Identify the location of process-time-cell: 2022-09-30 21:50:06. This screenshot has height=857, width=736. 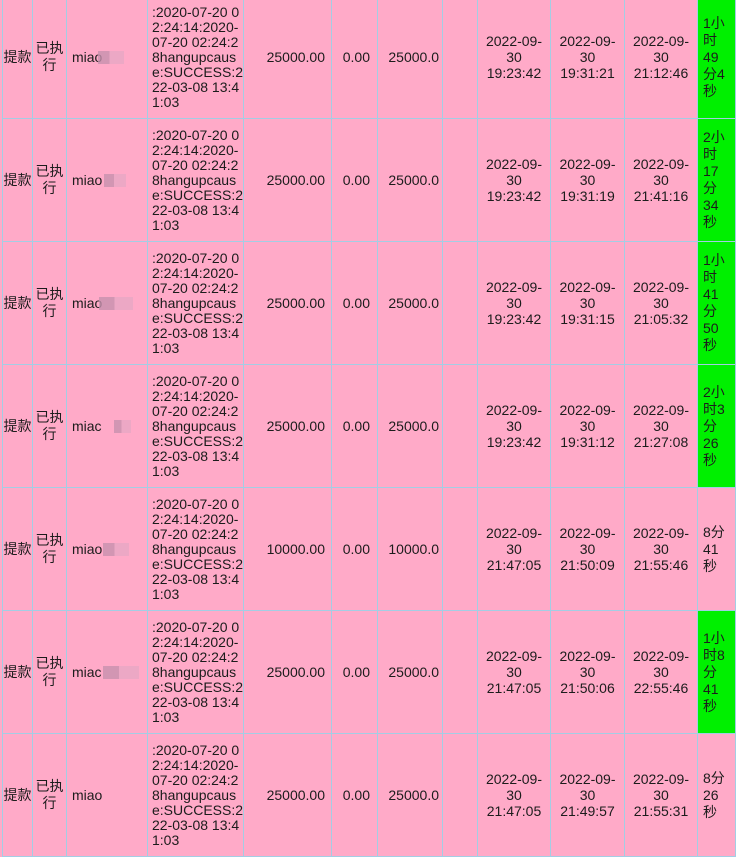
(587, 672).